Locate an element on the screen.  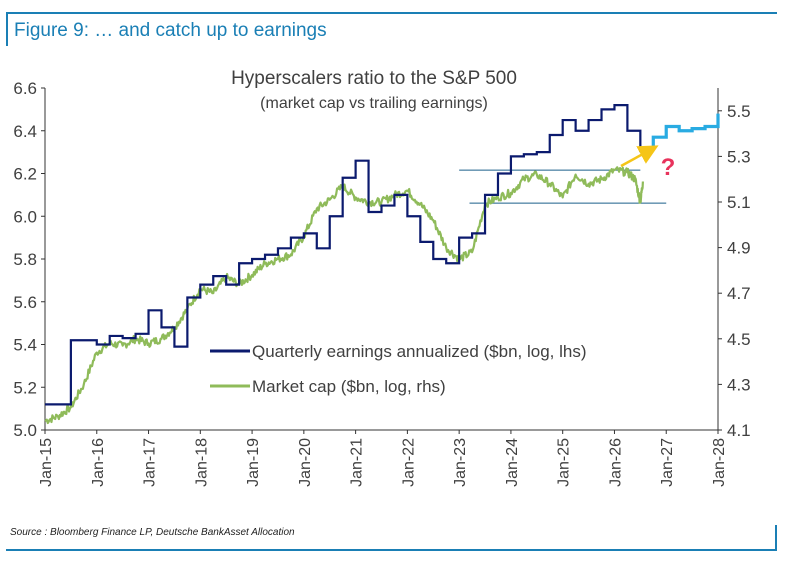
series-earnings-forecast-line is located at coordinates (680, 131).